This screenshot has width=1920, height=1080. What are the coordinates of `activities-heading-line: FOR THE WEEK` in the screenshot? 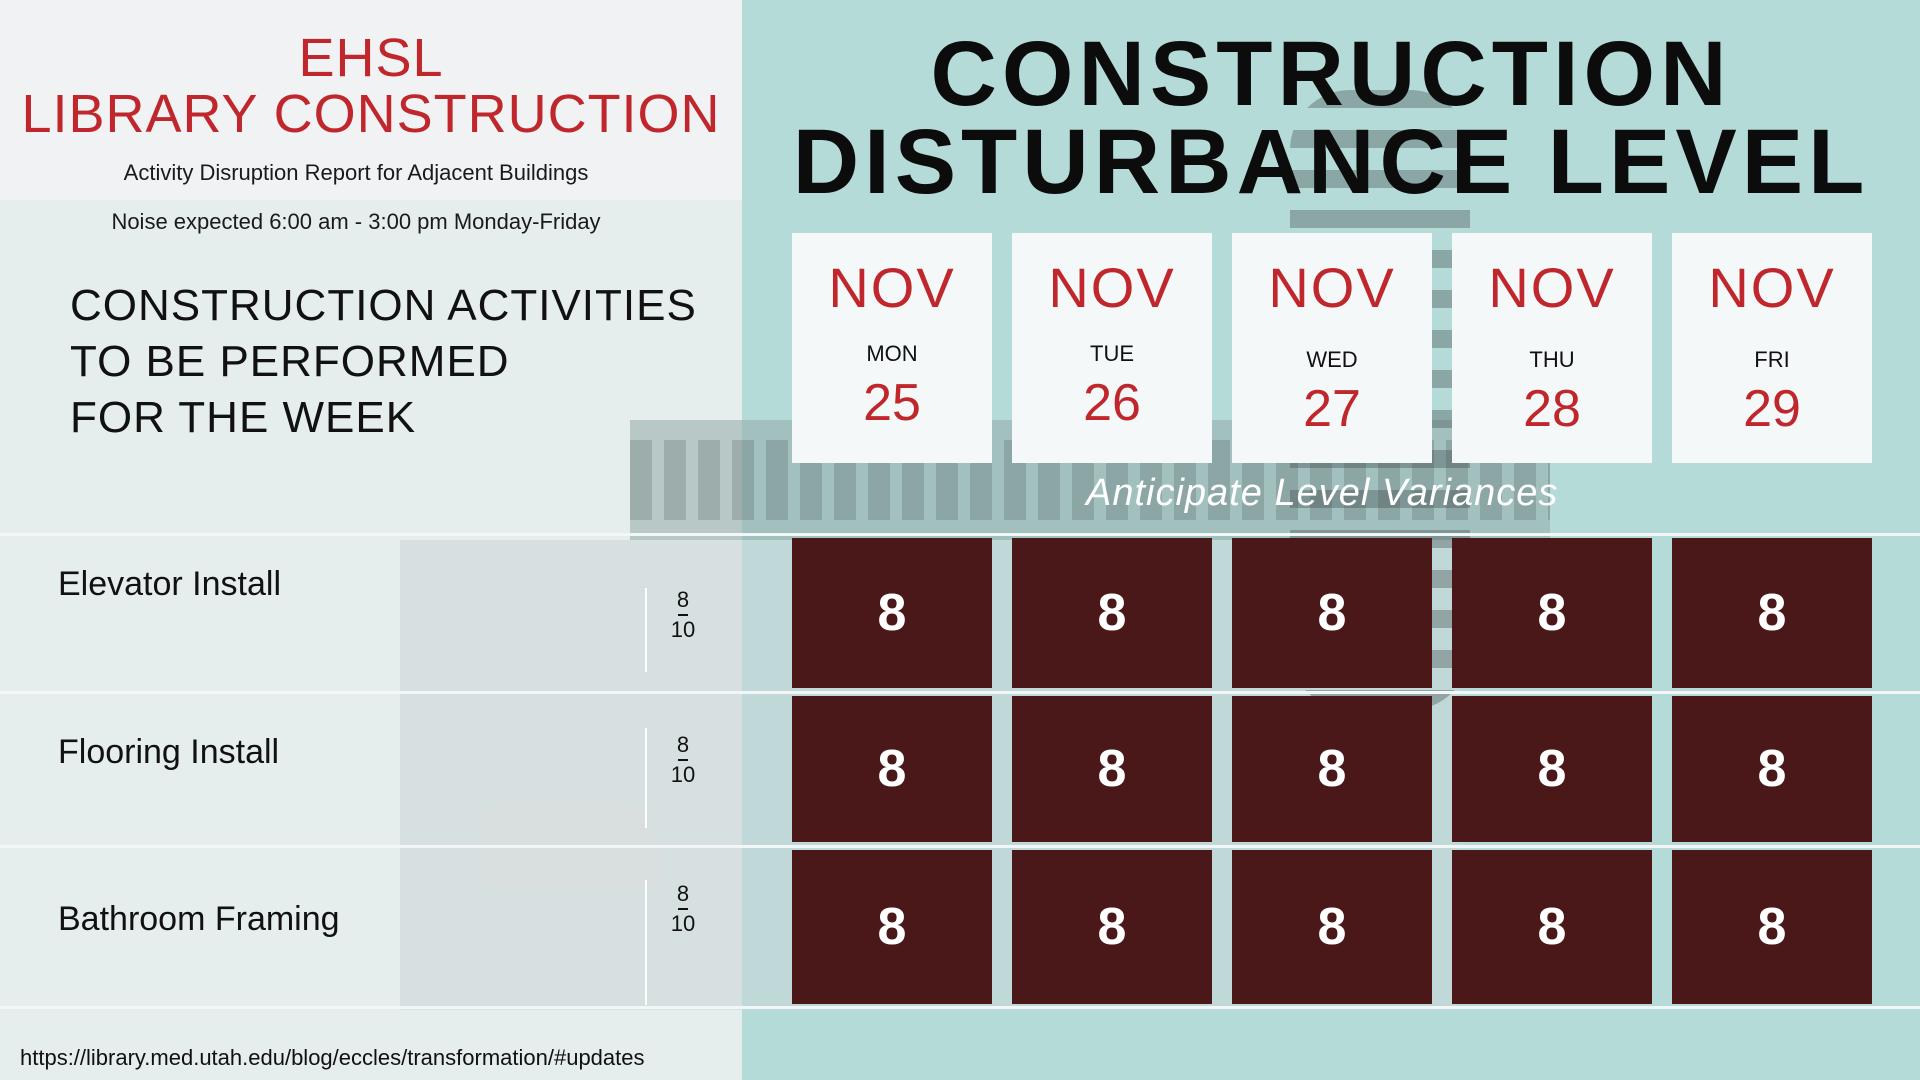 It's located at (243, 417).